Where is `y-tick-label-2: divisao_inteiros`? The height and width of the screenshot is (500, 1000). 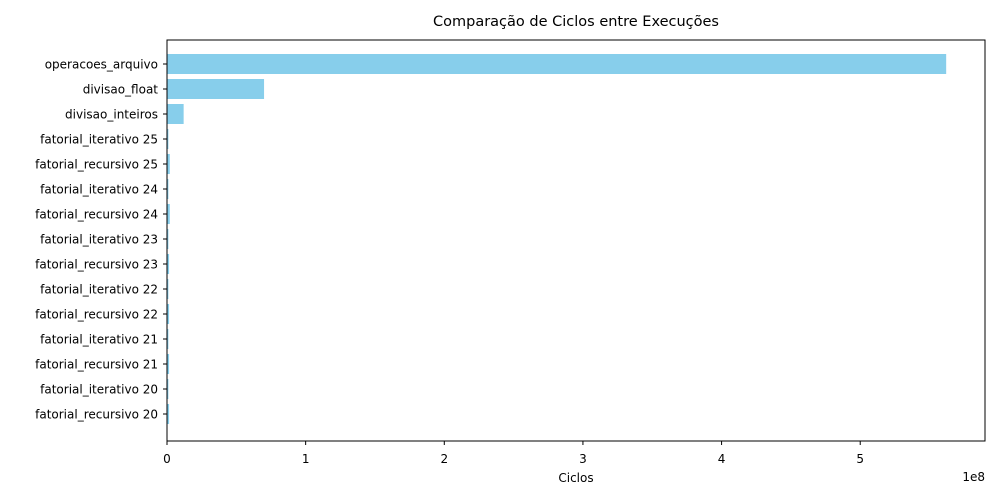
y-tick-label-2: divisao_inteiros is located at coordinates (111, 115).